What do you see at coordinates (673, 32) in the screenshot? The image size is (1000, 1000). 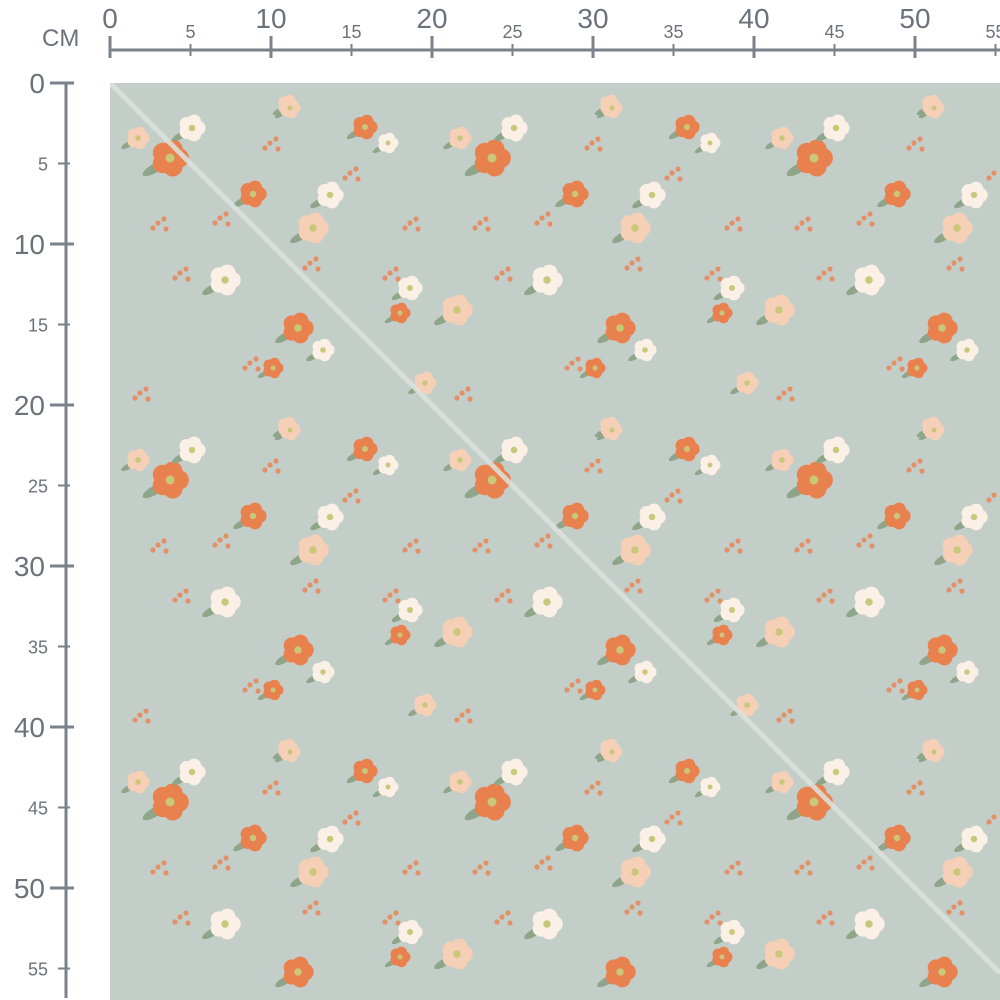 I see `ruler-label: 35` at bounding box center [673, 32].